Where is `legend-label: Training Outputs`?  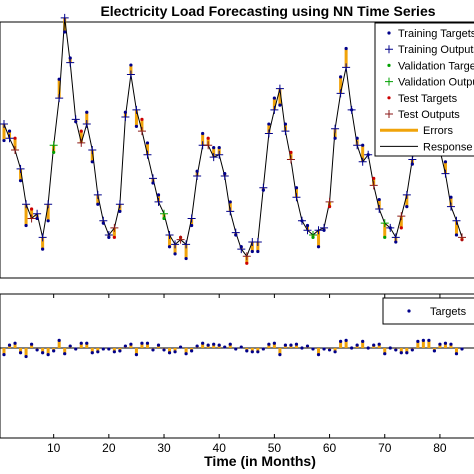
legend-label: Training Outputs is located at coordinates (436, 50).